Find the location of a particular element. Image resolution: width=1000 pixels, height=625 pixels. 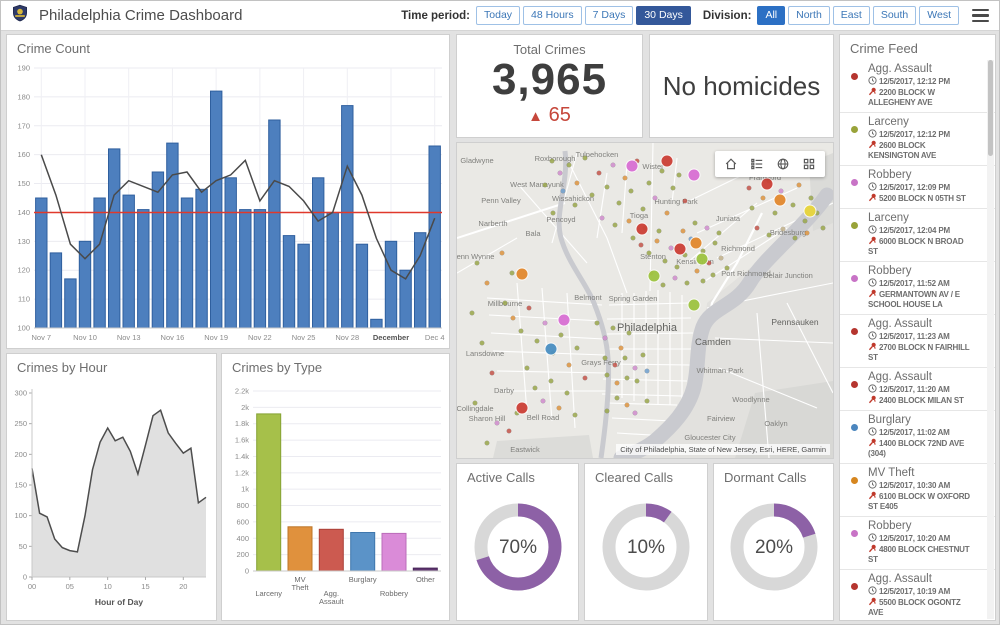

feed-item-address: 2400 BLOCK MILAN ST is located at coordinates (927, 400).